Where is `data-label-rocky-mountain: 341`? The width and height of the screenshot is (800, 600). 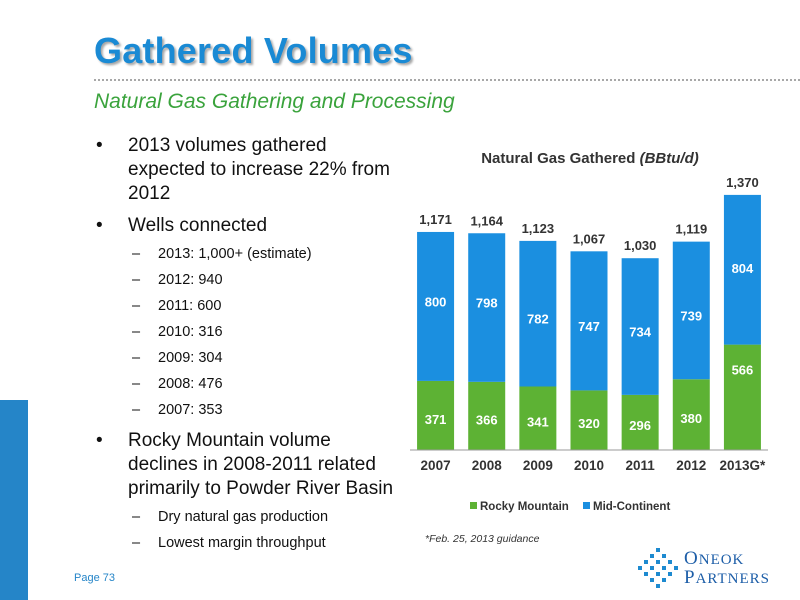
data-label-rocky-mountain: 341 is located at coordinates (538, 421).